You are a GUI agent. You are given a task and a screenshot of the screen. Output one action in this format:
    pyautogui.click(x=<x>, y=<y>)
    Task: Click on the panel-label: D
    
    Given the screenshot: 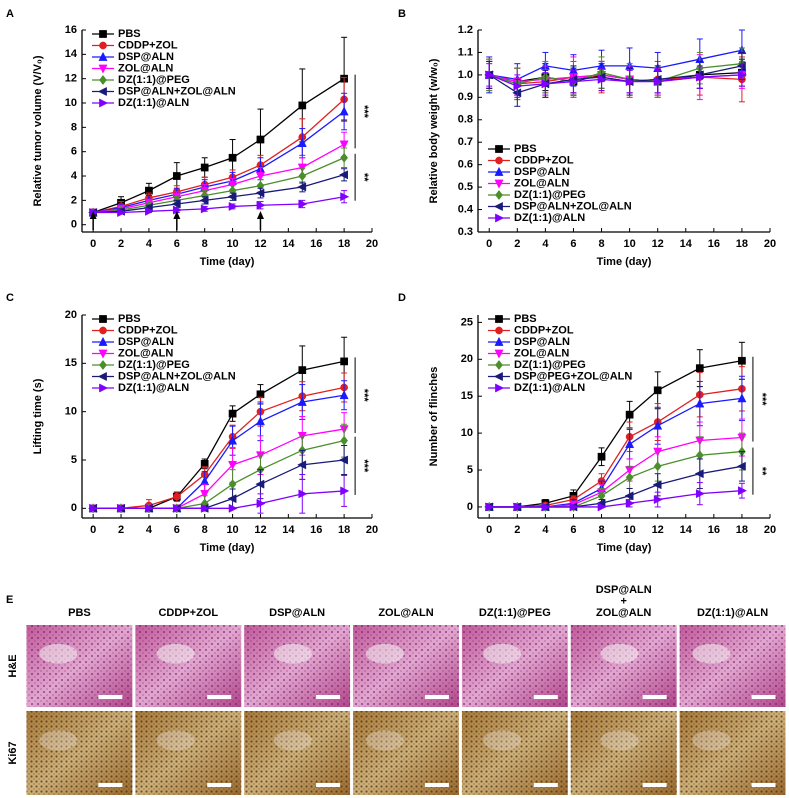 What is the action you would take?
    pyautogui.click(x=402, y=298)
    